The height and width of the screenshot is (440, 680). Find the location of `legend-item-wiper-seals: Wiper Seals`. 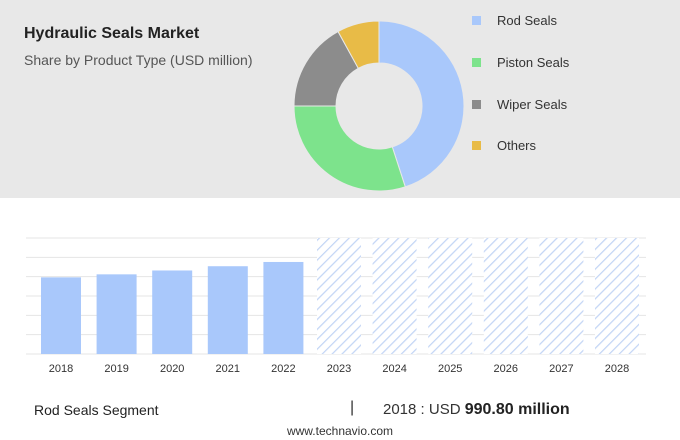

legend-item-wiper-seals: Wiper Seals is located at coordinates (519, 104).